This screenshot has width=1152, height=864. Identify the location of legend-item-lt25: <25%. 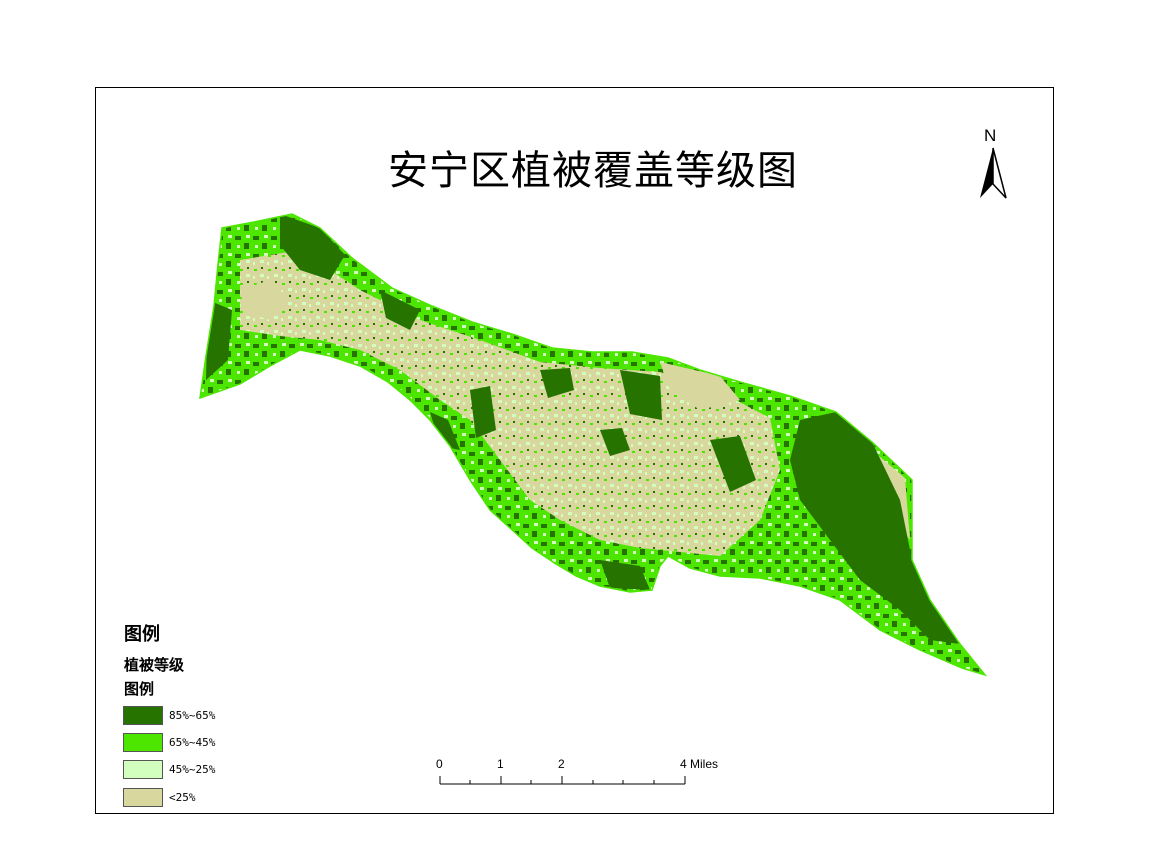
(159, 797).